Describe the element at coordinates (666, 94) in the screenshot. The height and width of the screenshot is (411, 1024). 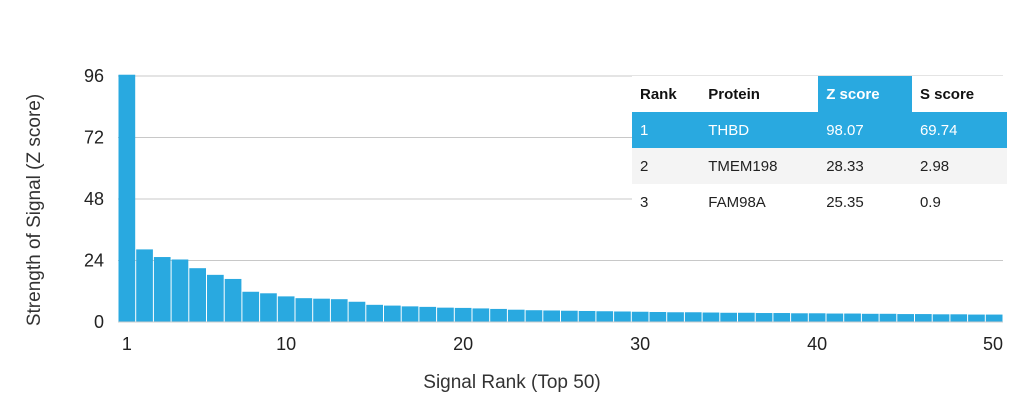
I see `header-rank: Rank` at that location.